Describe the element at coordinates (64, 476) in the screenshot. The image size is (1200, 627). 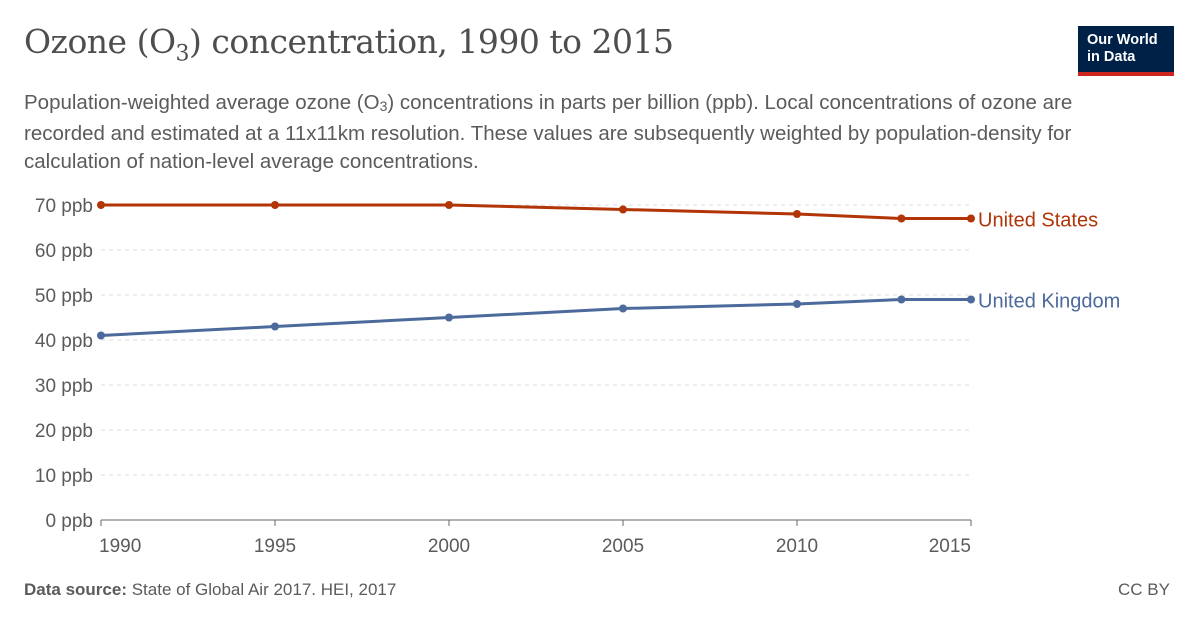
I see `y-tick-label: 10 ppb` at that location.